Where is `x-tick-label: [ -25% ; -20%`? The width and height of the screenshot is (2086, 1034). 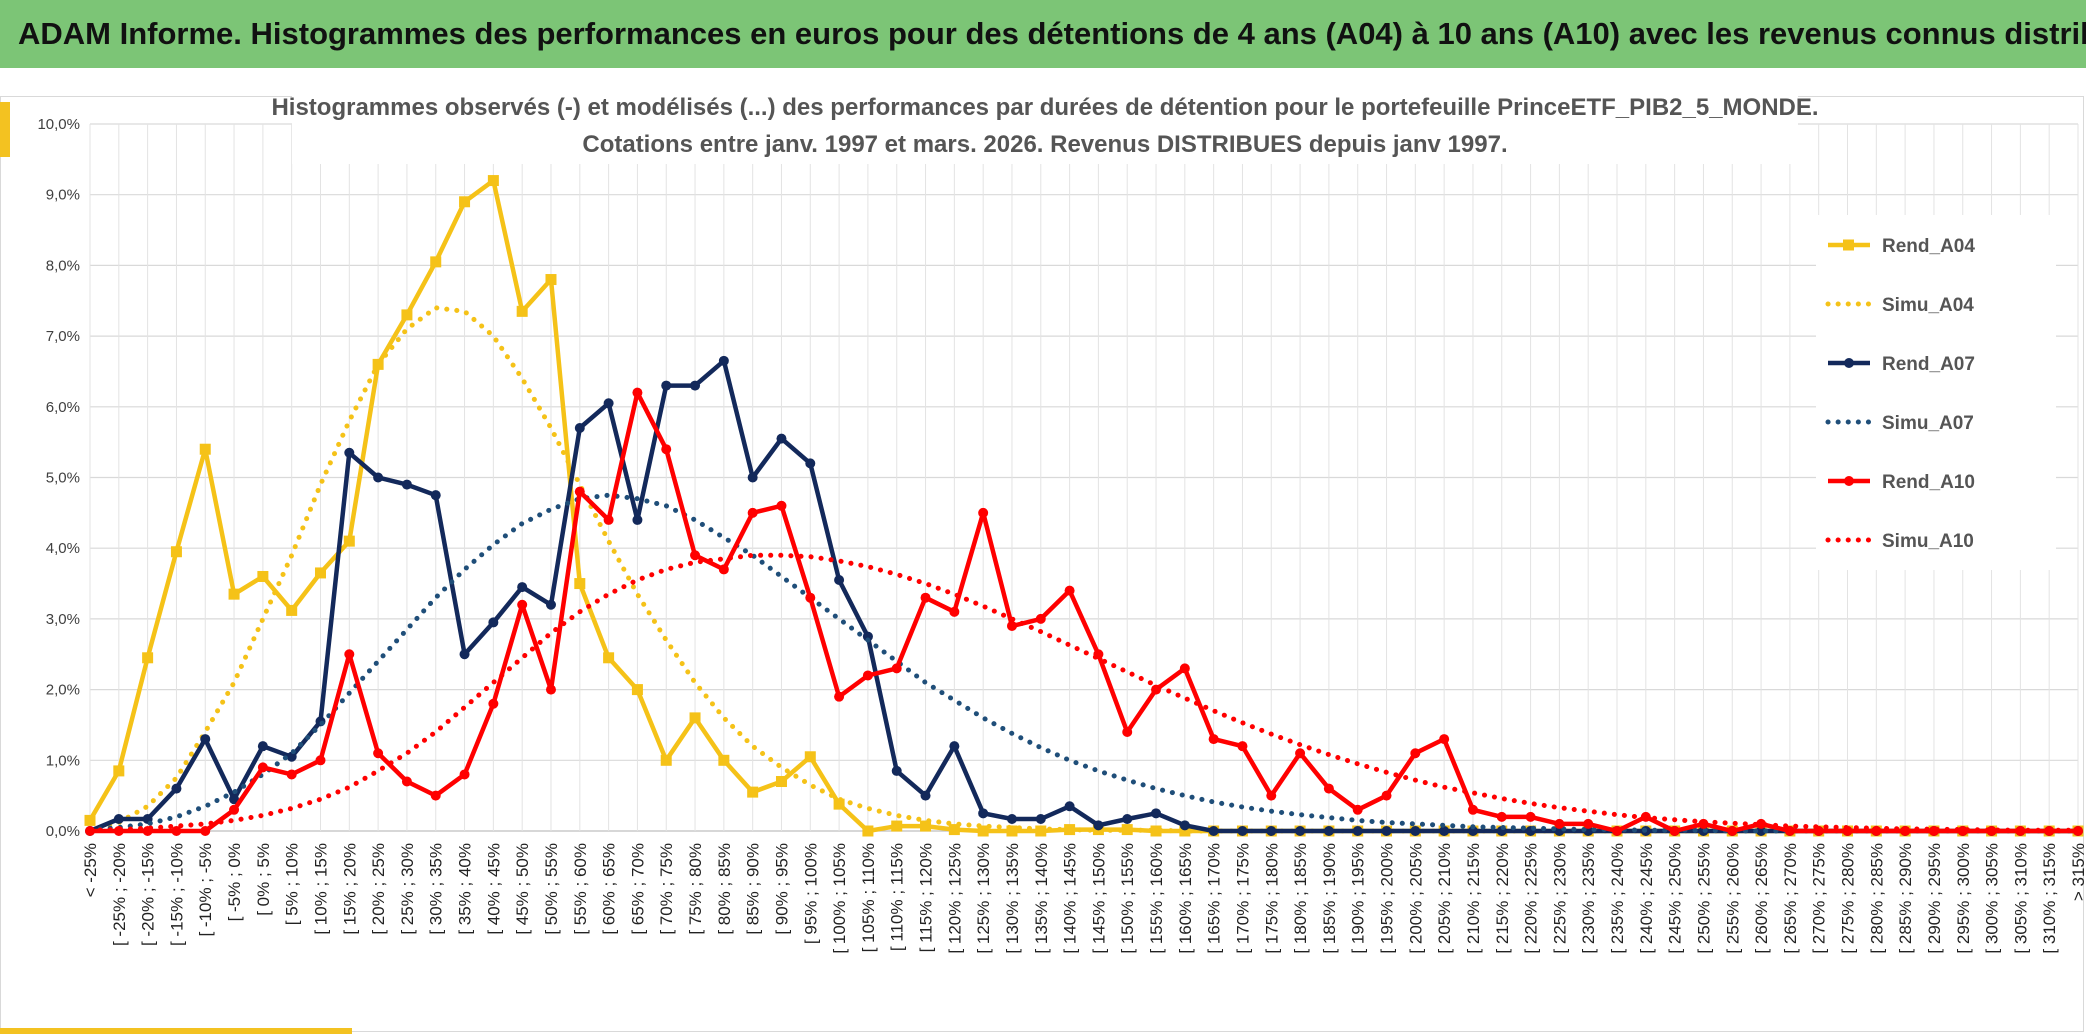
x-tick-label: [ -25% ; -20% is located at coordinates (119, 894).